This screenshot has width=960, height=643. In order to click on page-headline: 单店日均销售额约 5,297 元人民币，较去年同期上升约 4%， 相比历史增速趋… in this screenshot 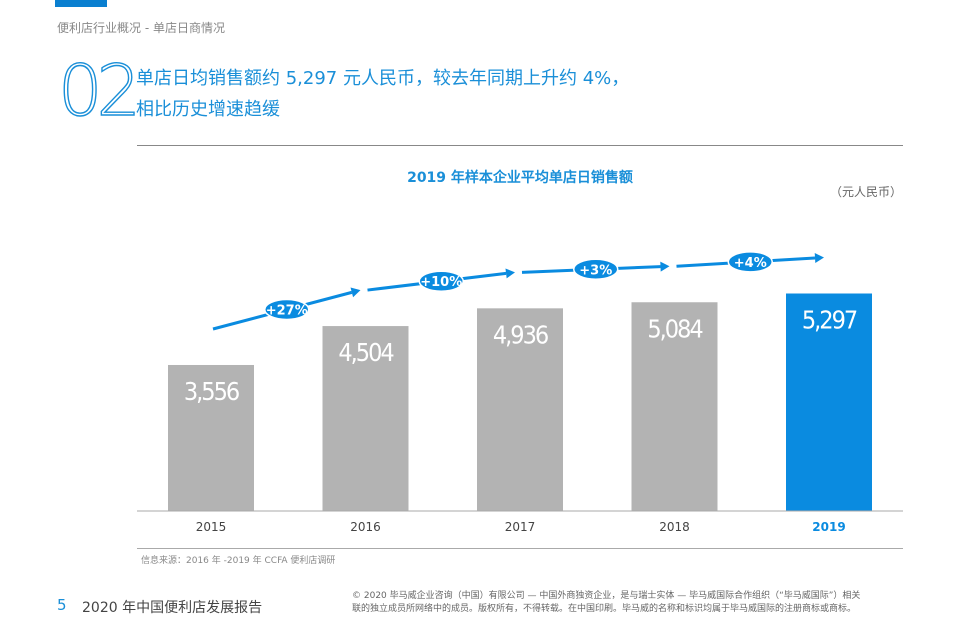, I will do `click(382, 94)`.